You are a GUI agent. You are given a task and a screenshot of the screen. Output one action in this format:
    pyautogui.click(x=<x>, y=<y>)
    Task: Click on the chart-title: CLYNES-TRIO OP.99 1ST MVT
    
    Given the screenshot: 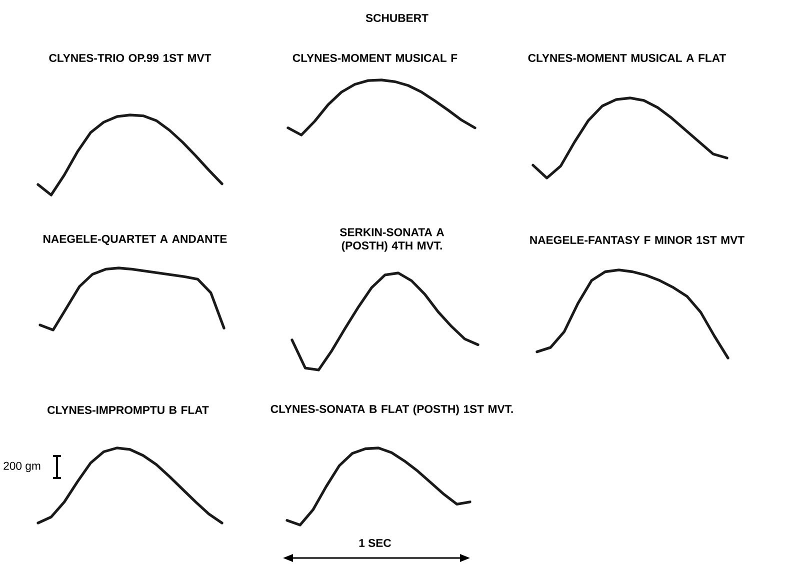 What is the action you would take?
    pyautogui.click(x=130, y=58)
    